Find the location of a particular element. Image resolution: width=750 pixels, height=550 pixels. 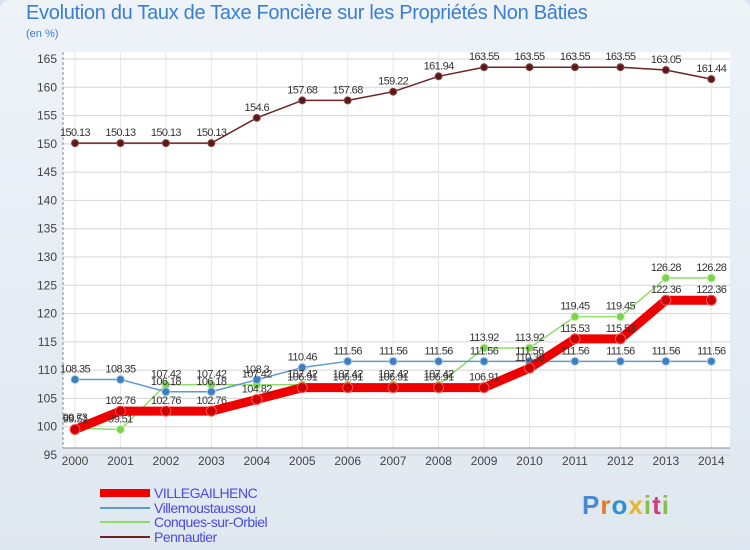

x-tick-label: 2000 is located at coordinates (75, 461).